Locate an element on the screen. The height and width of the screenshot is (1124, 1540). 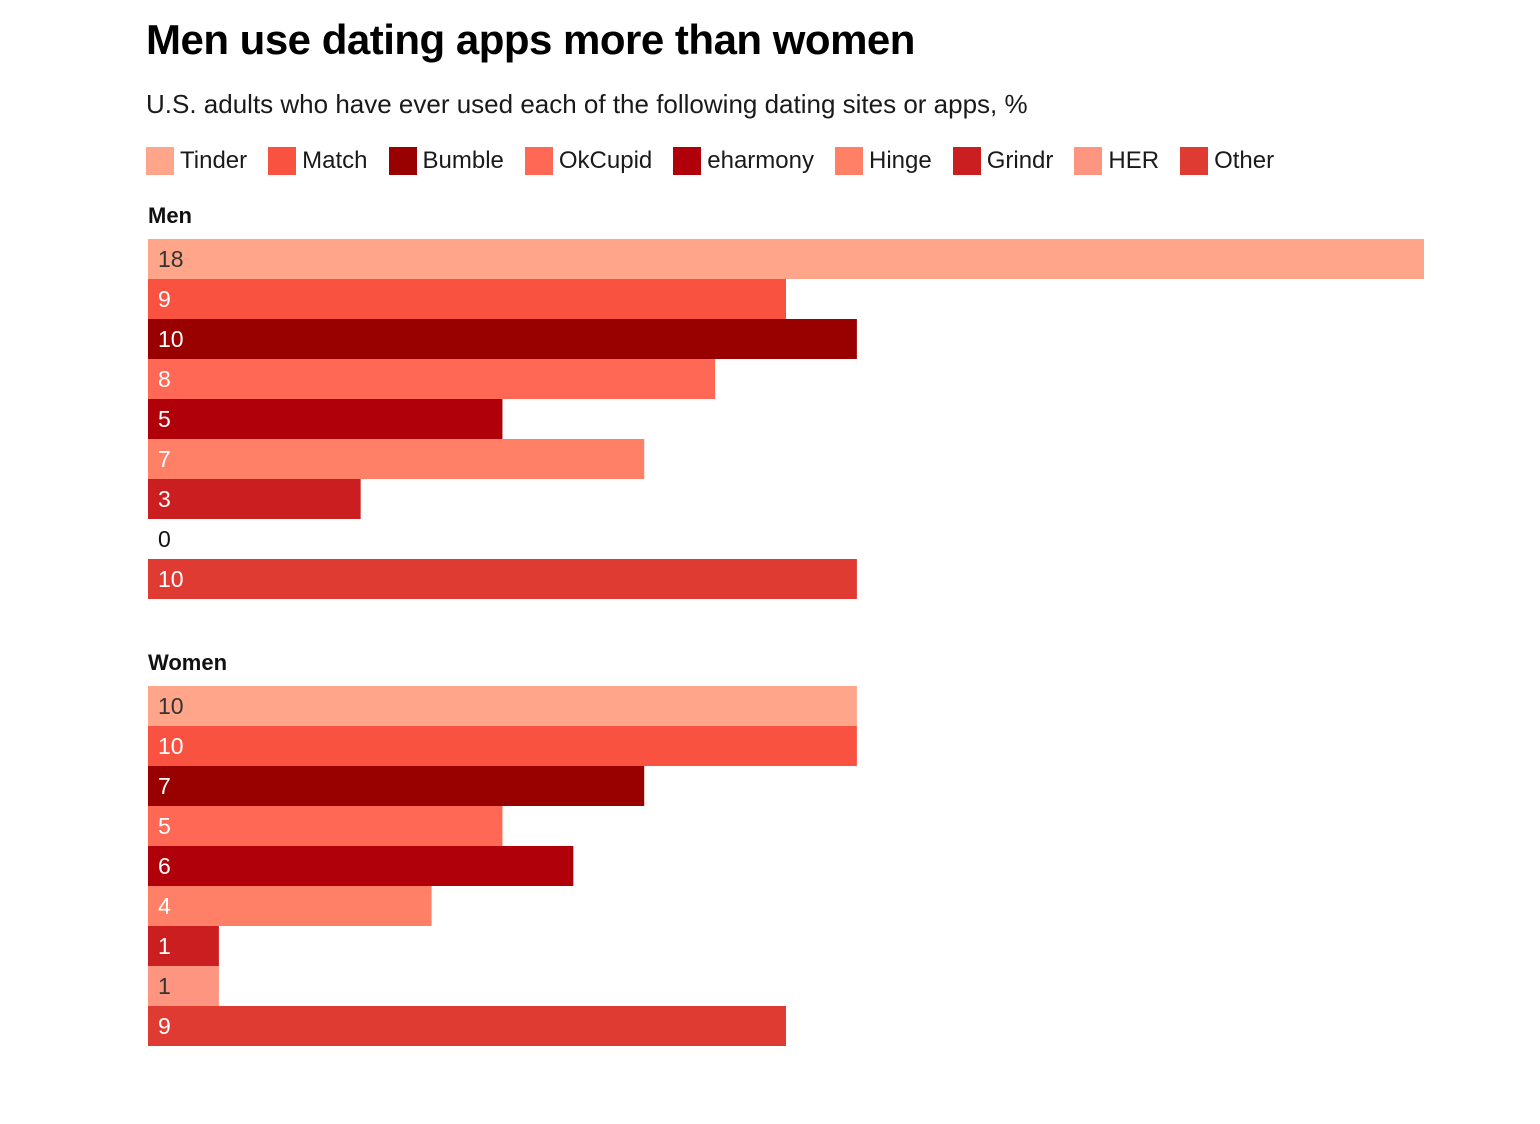
panel-label-women: Women is located at coordinates (188, 662).